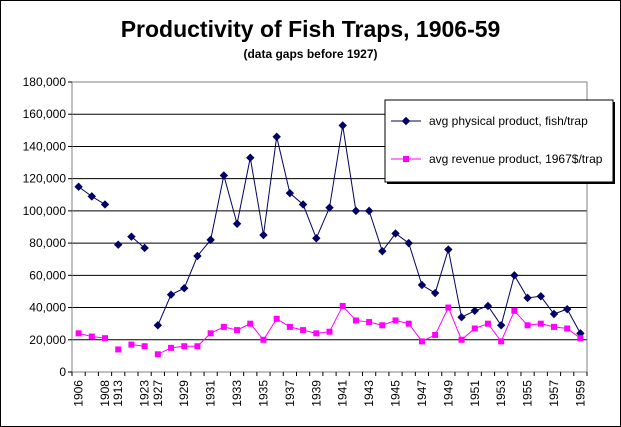 The image size is (621, 427). I want to click on x-tick-label: 1935, so click(263, 393).